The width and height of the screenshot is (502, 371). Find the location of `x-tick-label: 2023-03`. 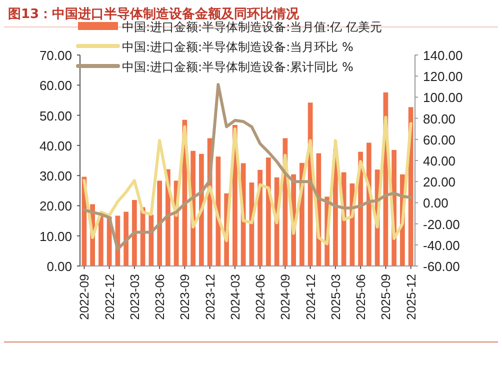

x-tick-label: 2023-03 is located at coordinates (135, 297).